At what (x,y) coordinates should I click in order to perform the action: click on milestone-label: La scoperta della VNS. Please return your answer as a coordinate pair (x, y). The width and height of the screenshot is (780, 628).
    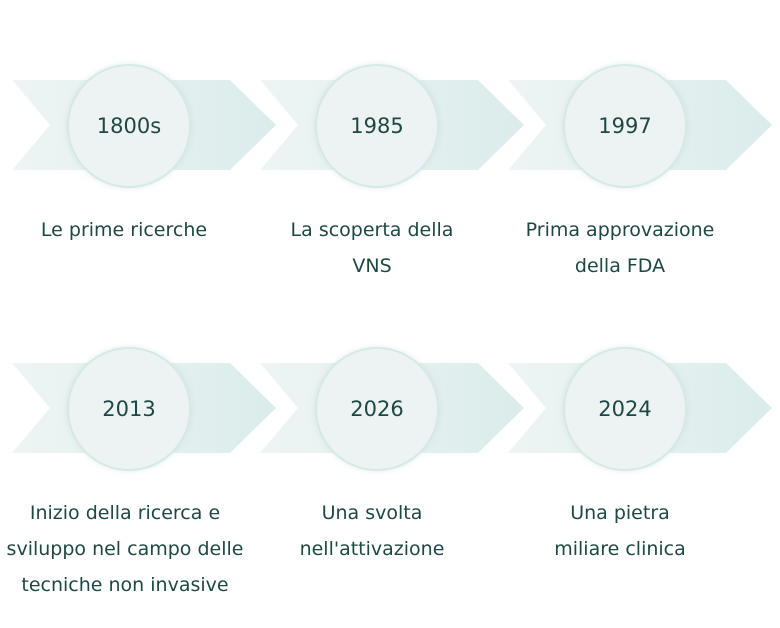
    Looking at the image, I should click on (372, 248).